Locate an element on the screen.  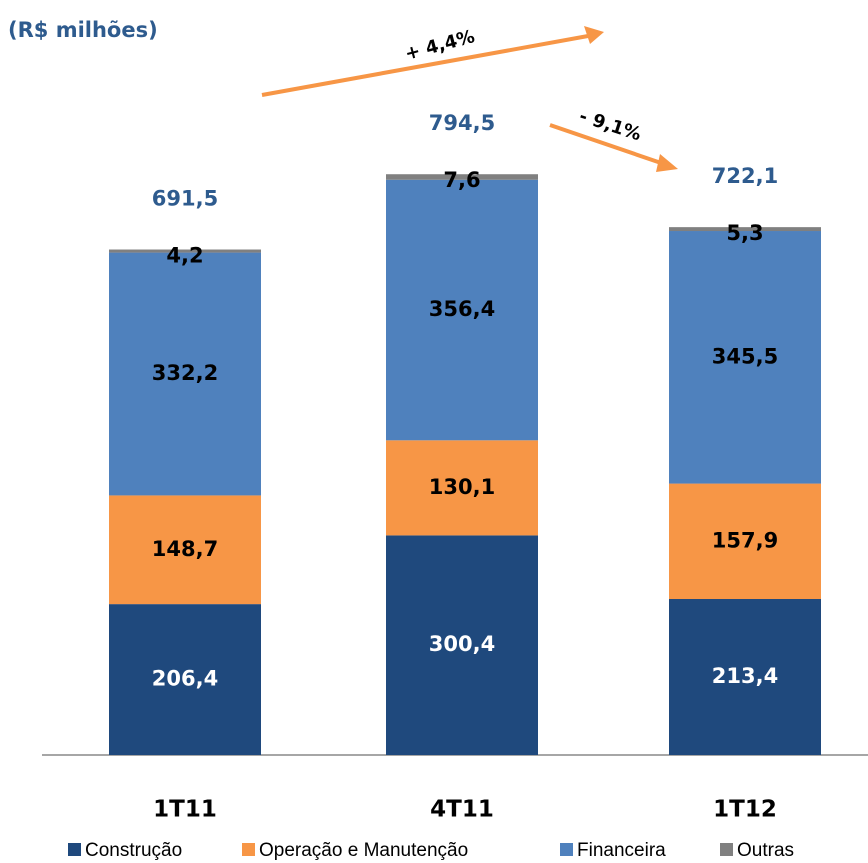
total-label: 794,5 is located at coordinates (462, 123).